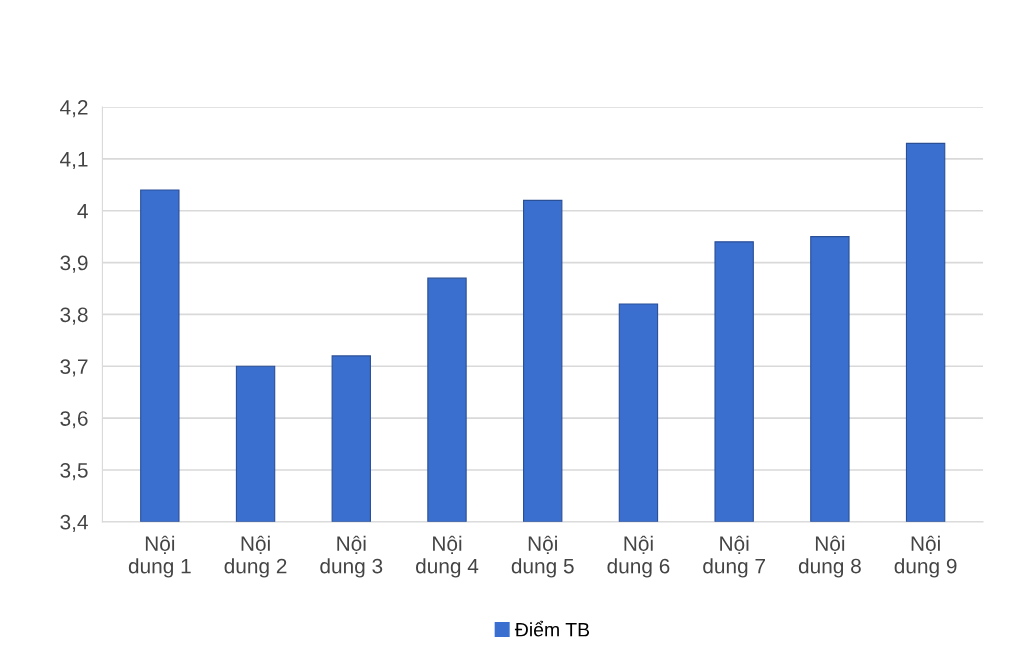 Image resolution: width=1024 pixels, height=669 pixels. I want to click on y-tick-label: 3,9, so click(74, 264).